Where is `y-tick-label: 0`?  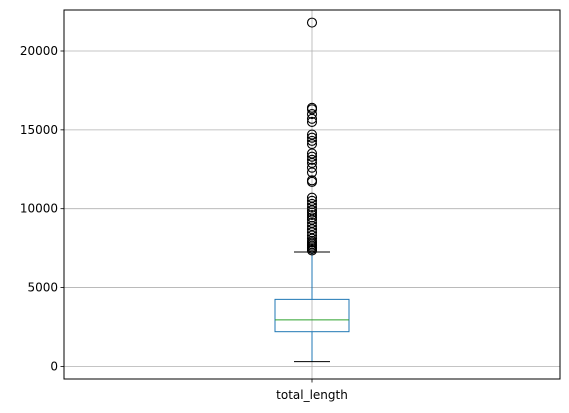 y-tick-label: 0 is located at coordinates (54, 366).